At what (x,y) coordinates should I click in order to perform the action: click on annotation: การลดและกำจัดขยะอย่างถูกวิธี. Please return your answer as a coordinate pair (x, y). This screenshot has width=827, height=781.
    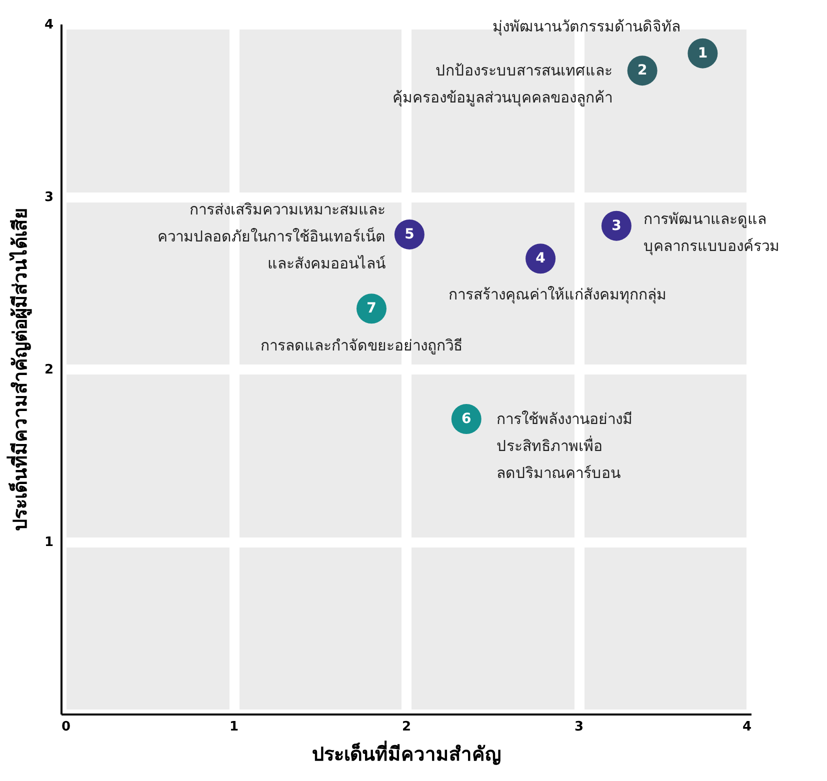
    Looking at the image, I should click on (361, 345).